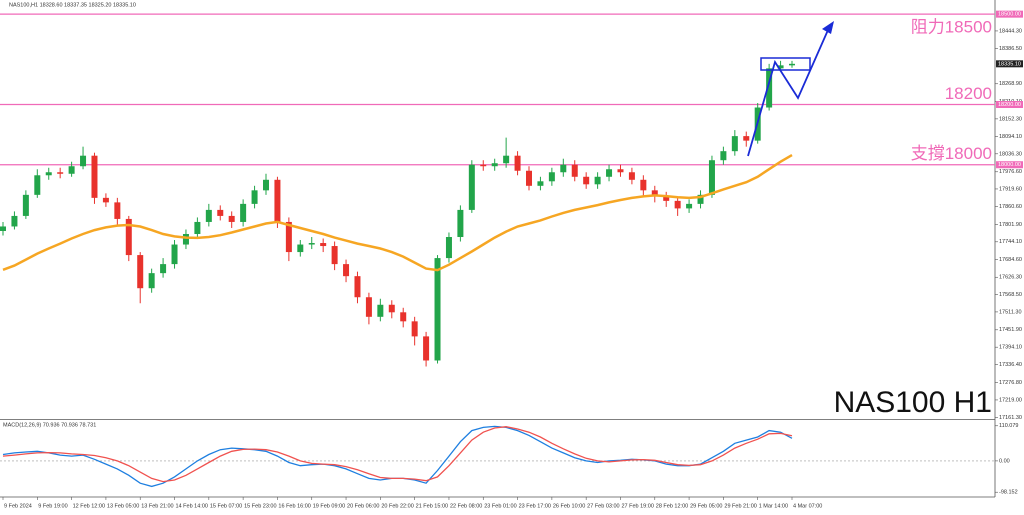  I want to click on y-tick-label: 17276.80, so click(1010, 383).